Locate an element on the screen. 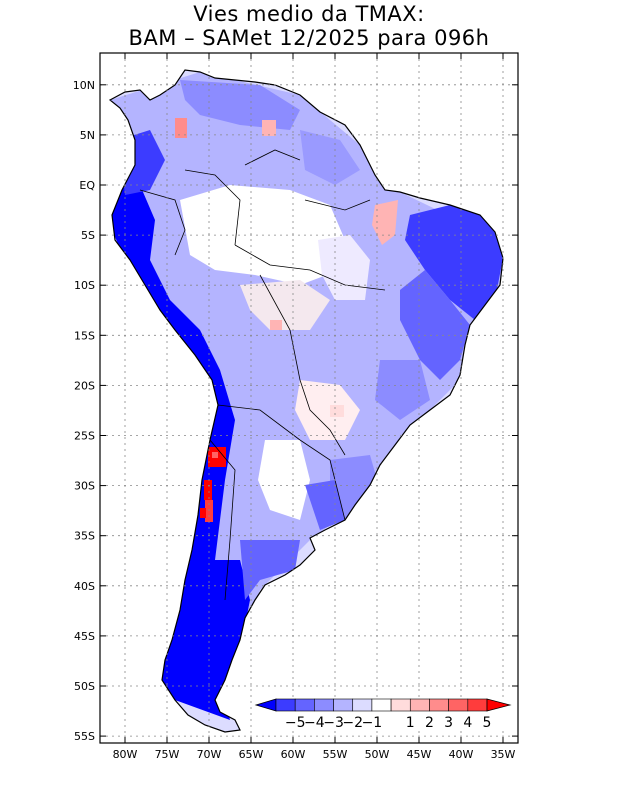 This screenshot has height=800, width=618. colorbar-high-arrow is located at coordinates (499, 705).